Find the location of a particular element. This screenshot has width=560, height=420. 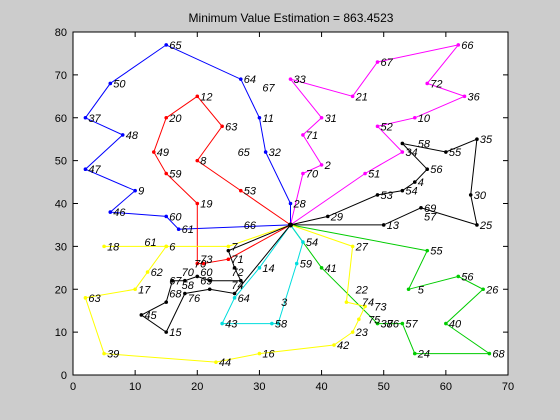

node-label: 40 is located at coordinates (455, 325).